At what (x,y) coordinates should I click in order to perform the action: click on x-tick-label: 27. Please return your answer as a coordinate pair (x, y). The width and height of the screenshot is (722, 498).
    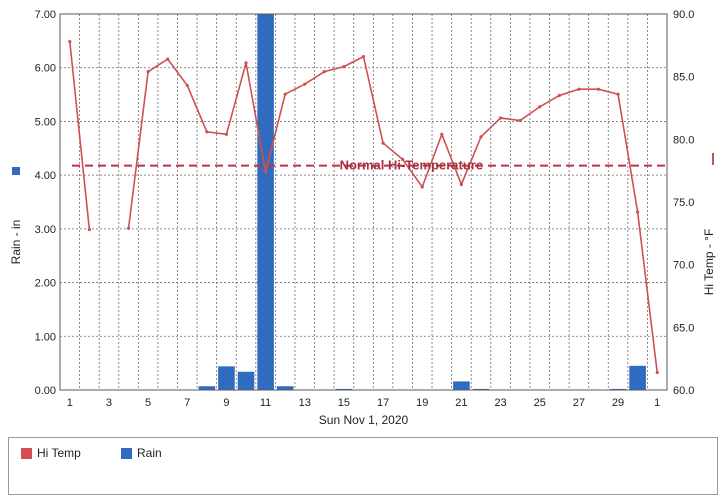
    Looking at the image, I should click on (579, 403).